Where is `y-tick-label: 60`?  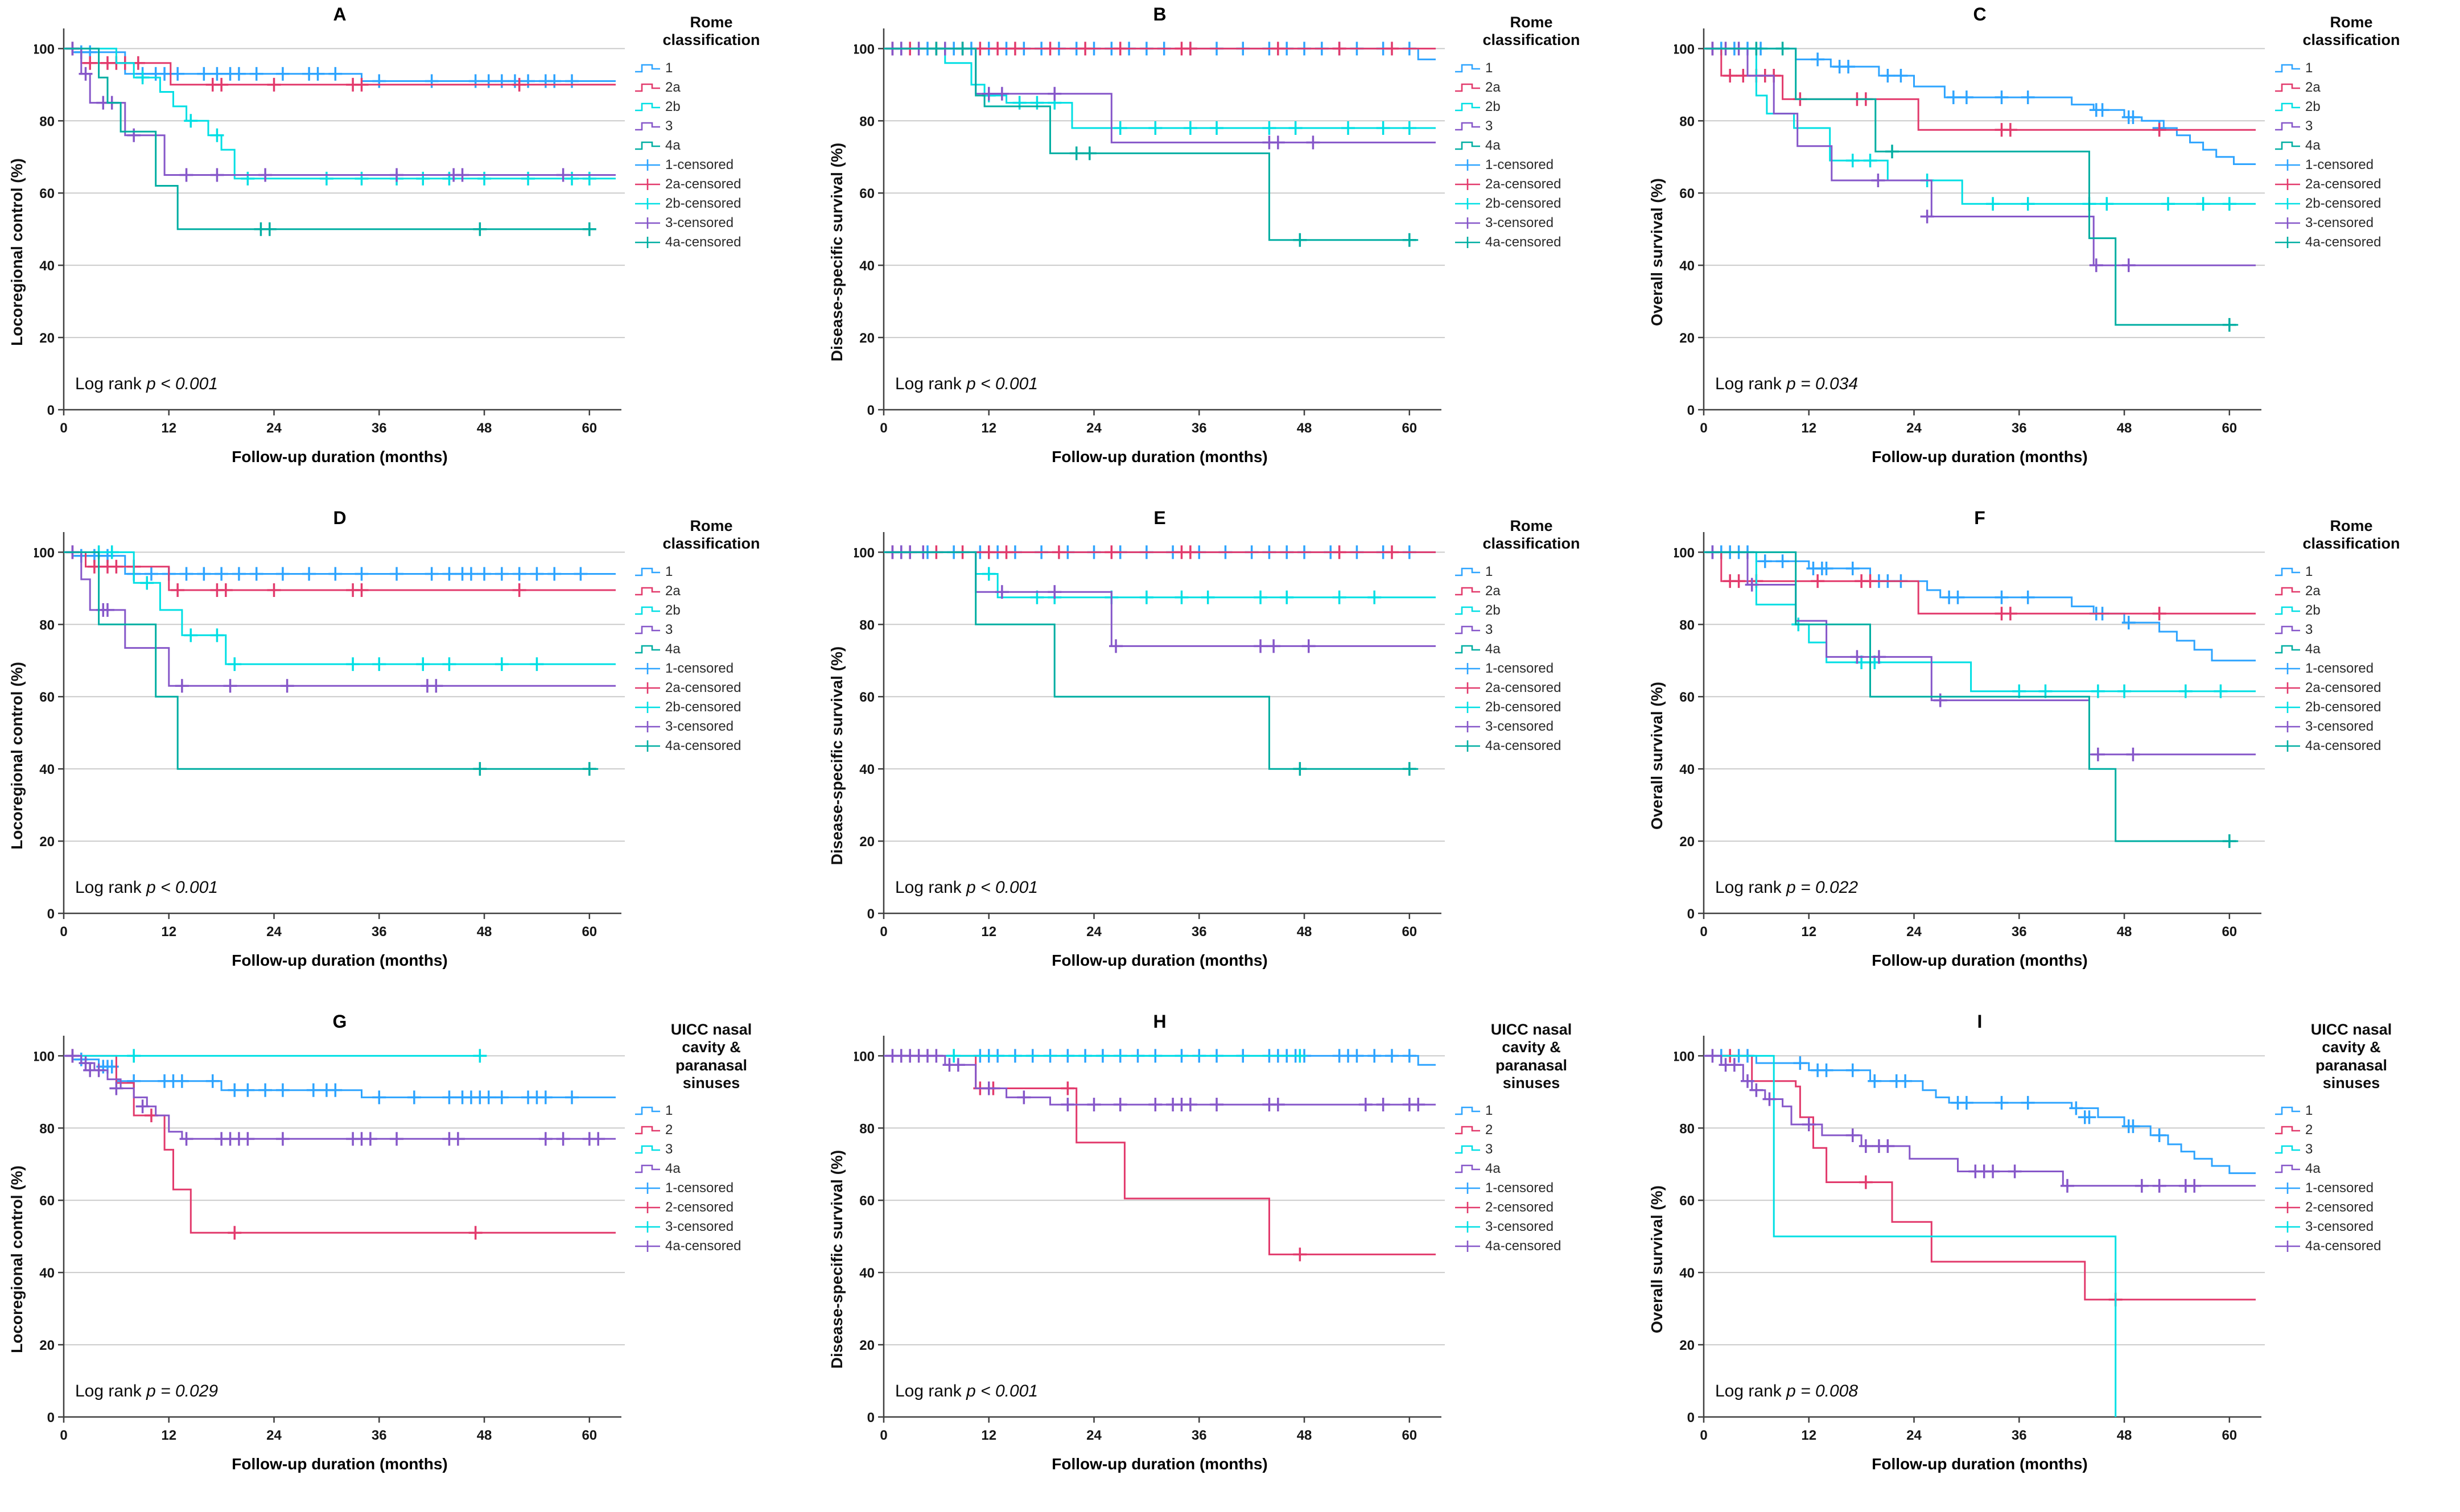
y-tick-label: 60 is located at coordinates (867, 194).